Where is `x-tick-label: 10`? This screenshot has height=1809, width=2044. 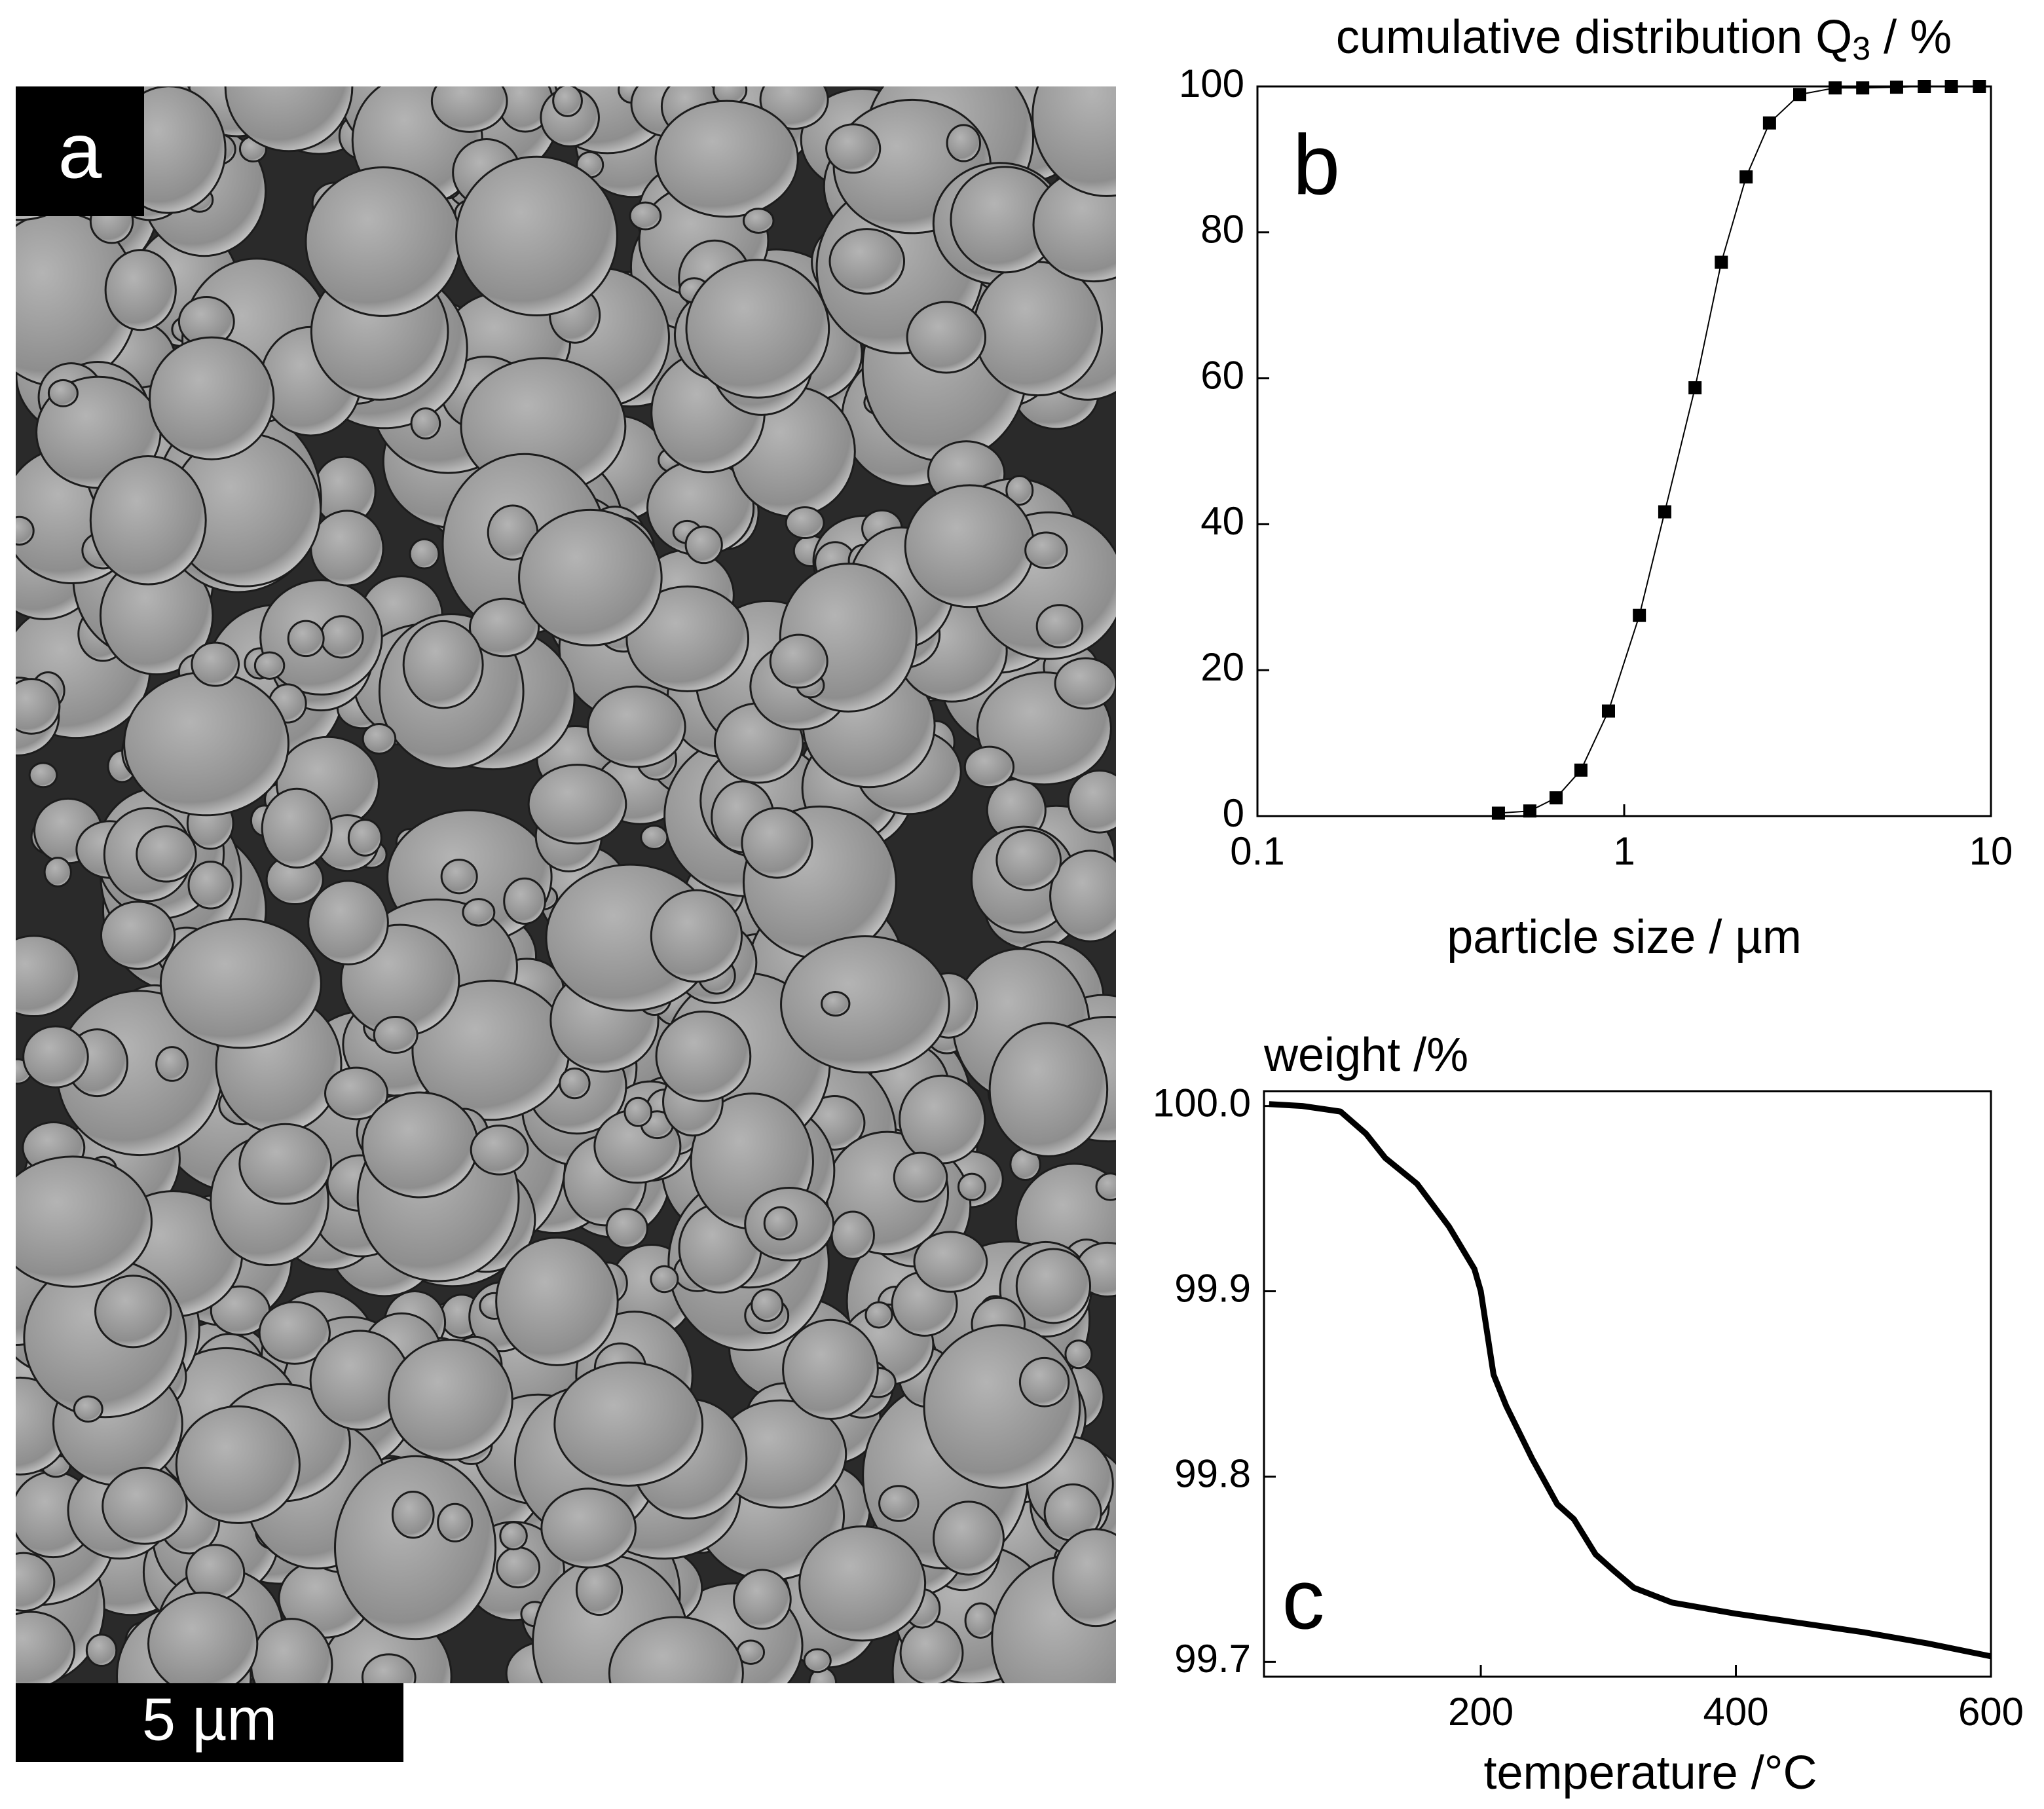
x-tick-label: 10 is located at coordinates (1991, 851).